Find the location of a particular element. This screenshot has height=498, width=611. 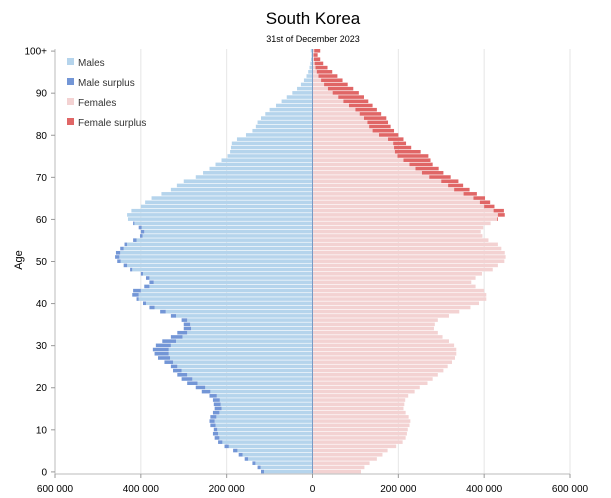

x-tick-label: 400 000 is located at coordinates (141, 489).